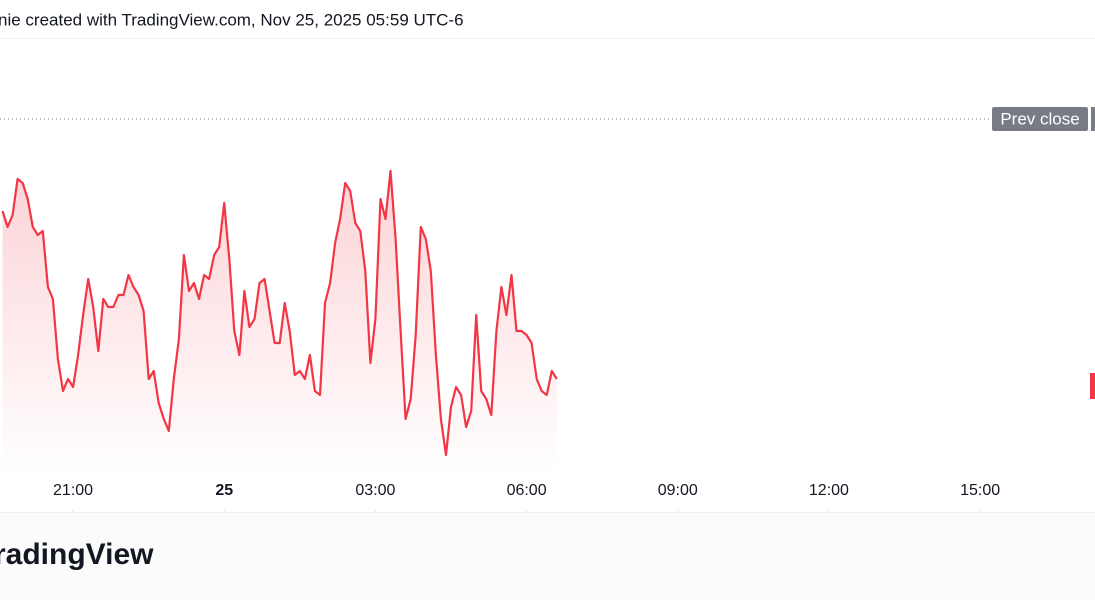 This screenshot has width=1095, height=600. I want to click on last-price-badge, so click(1092, 386).